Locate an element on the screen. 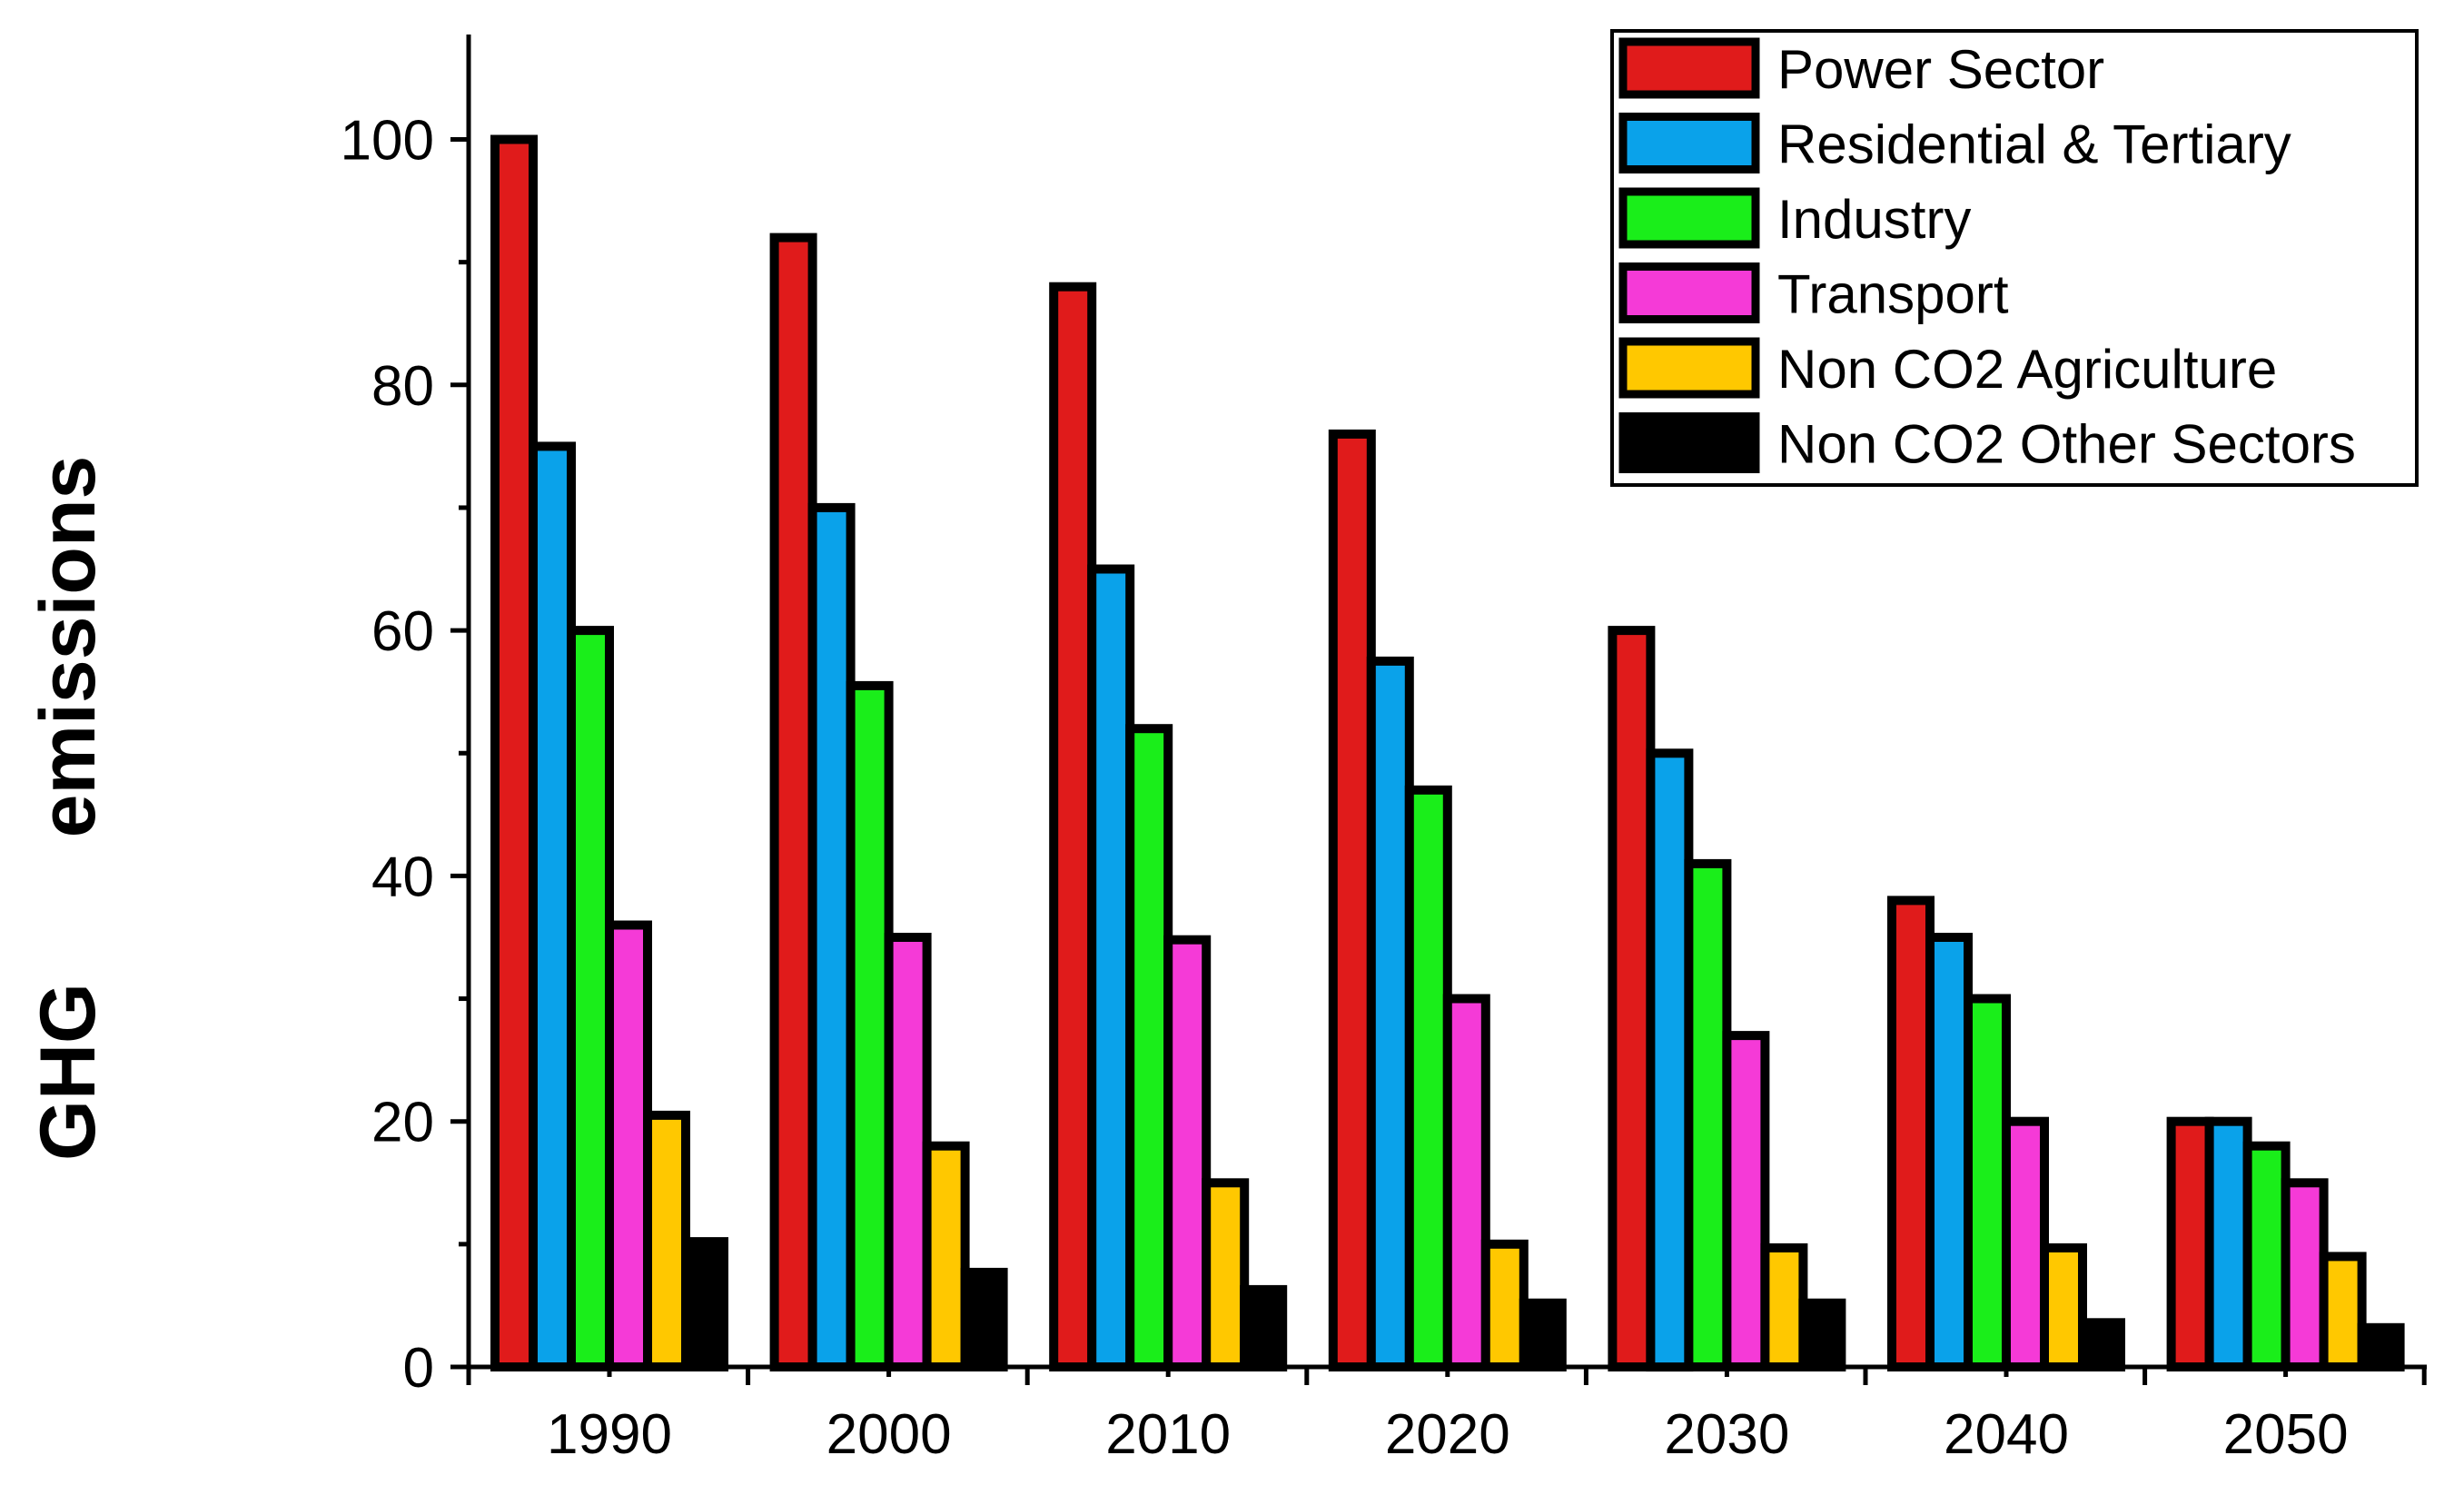 This screenshot has height=1485, width=2464. legend-item-industry: Industry is located at coordinates (1794, 218).